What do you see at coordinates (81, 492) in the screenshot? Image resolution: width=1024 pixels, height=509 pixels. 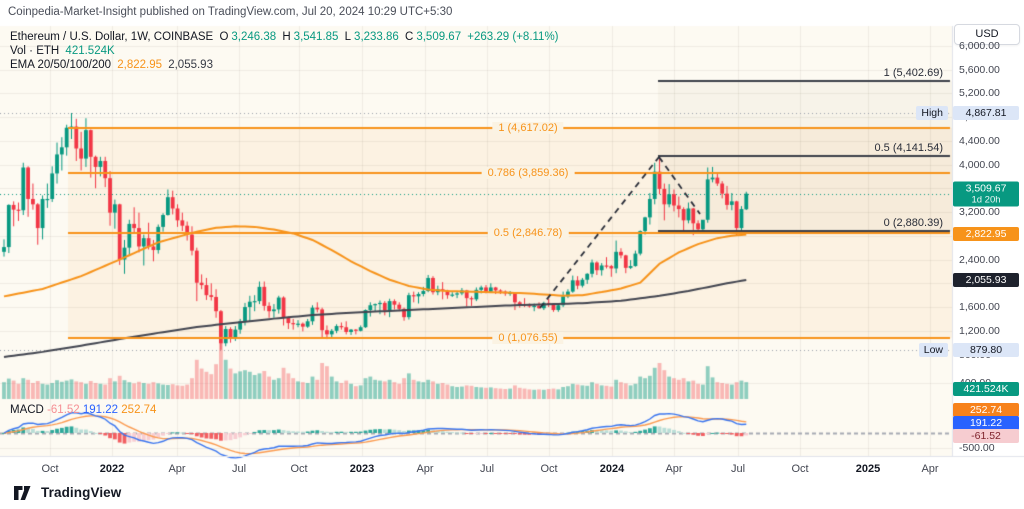 I see `tradingview-brand-text: TradingView` at bounding box center [81, 492].